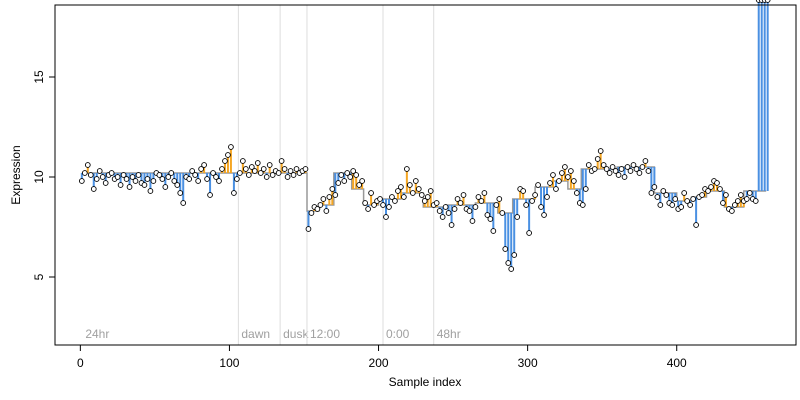 The width and height of the screenshot is (800, 400). What do you see at coordinates (16, 174) in the screenshot?
I see `y-axis-label: Expression` at bounding box center [16, 174].